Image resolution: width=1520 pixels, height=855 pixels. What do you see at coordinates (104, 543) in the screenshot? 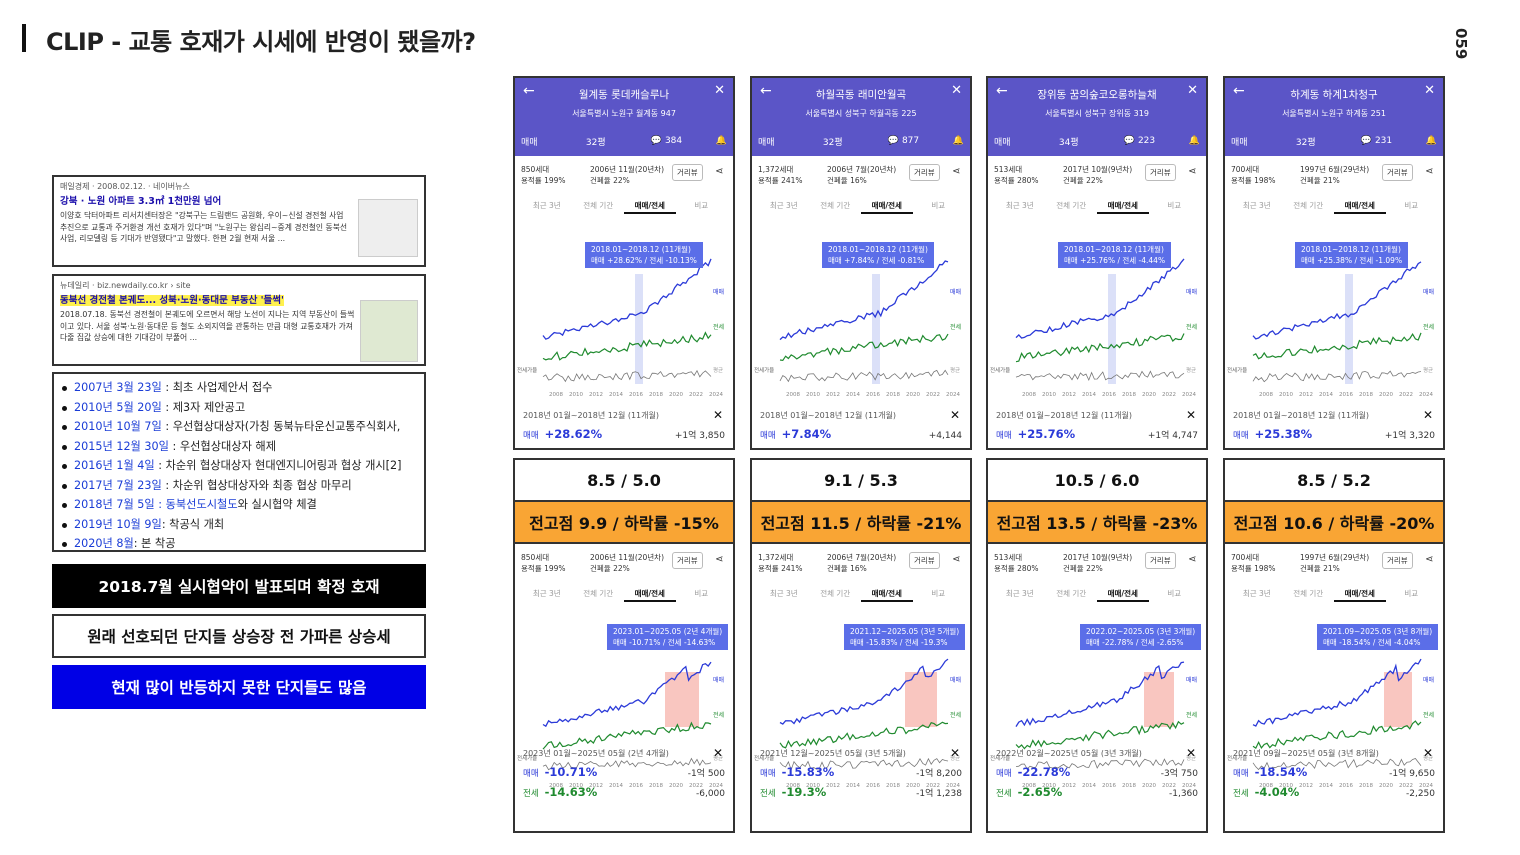
I see `timeline-date: 2020년 8월` at bounding box center [104, 543].